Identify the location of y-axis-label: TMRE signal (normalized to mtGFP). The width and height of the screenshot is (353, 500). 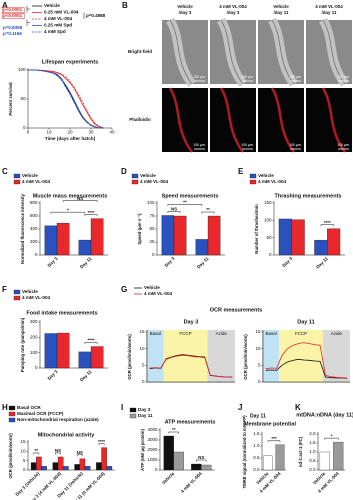
(244, 452).